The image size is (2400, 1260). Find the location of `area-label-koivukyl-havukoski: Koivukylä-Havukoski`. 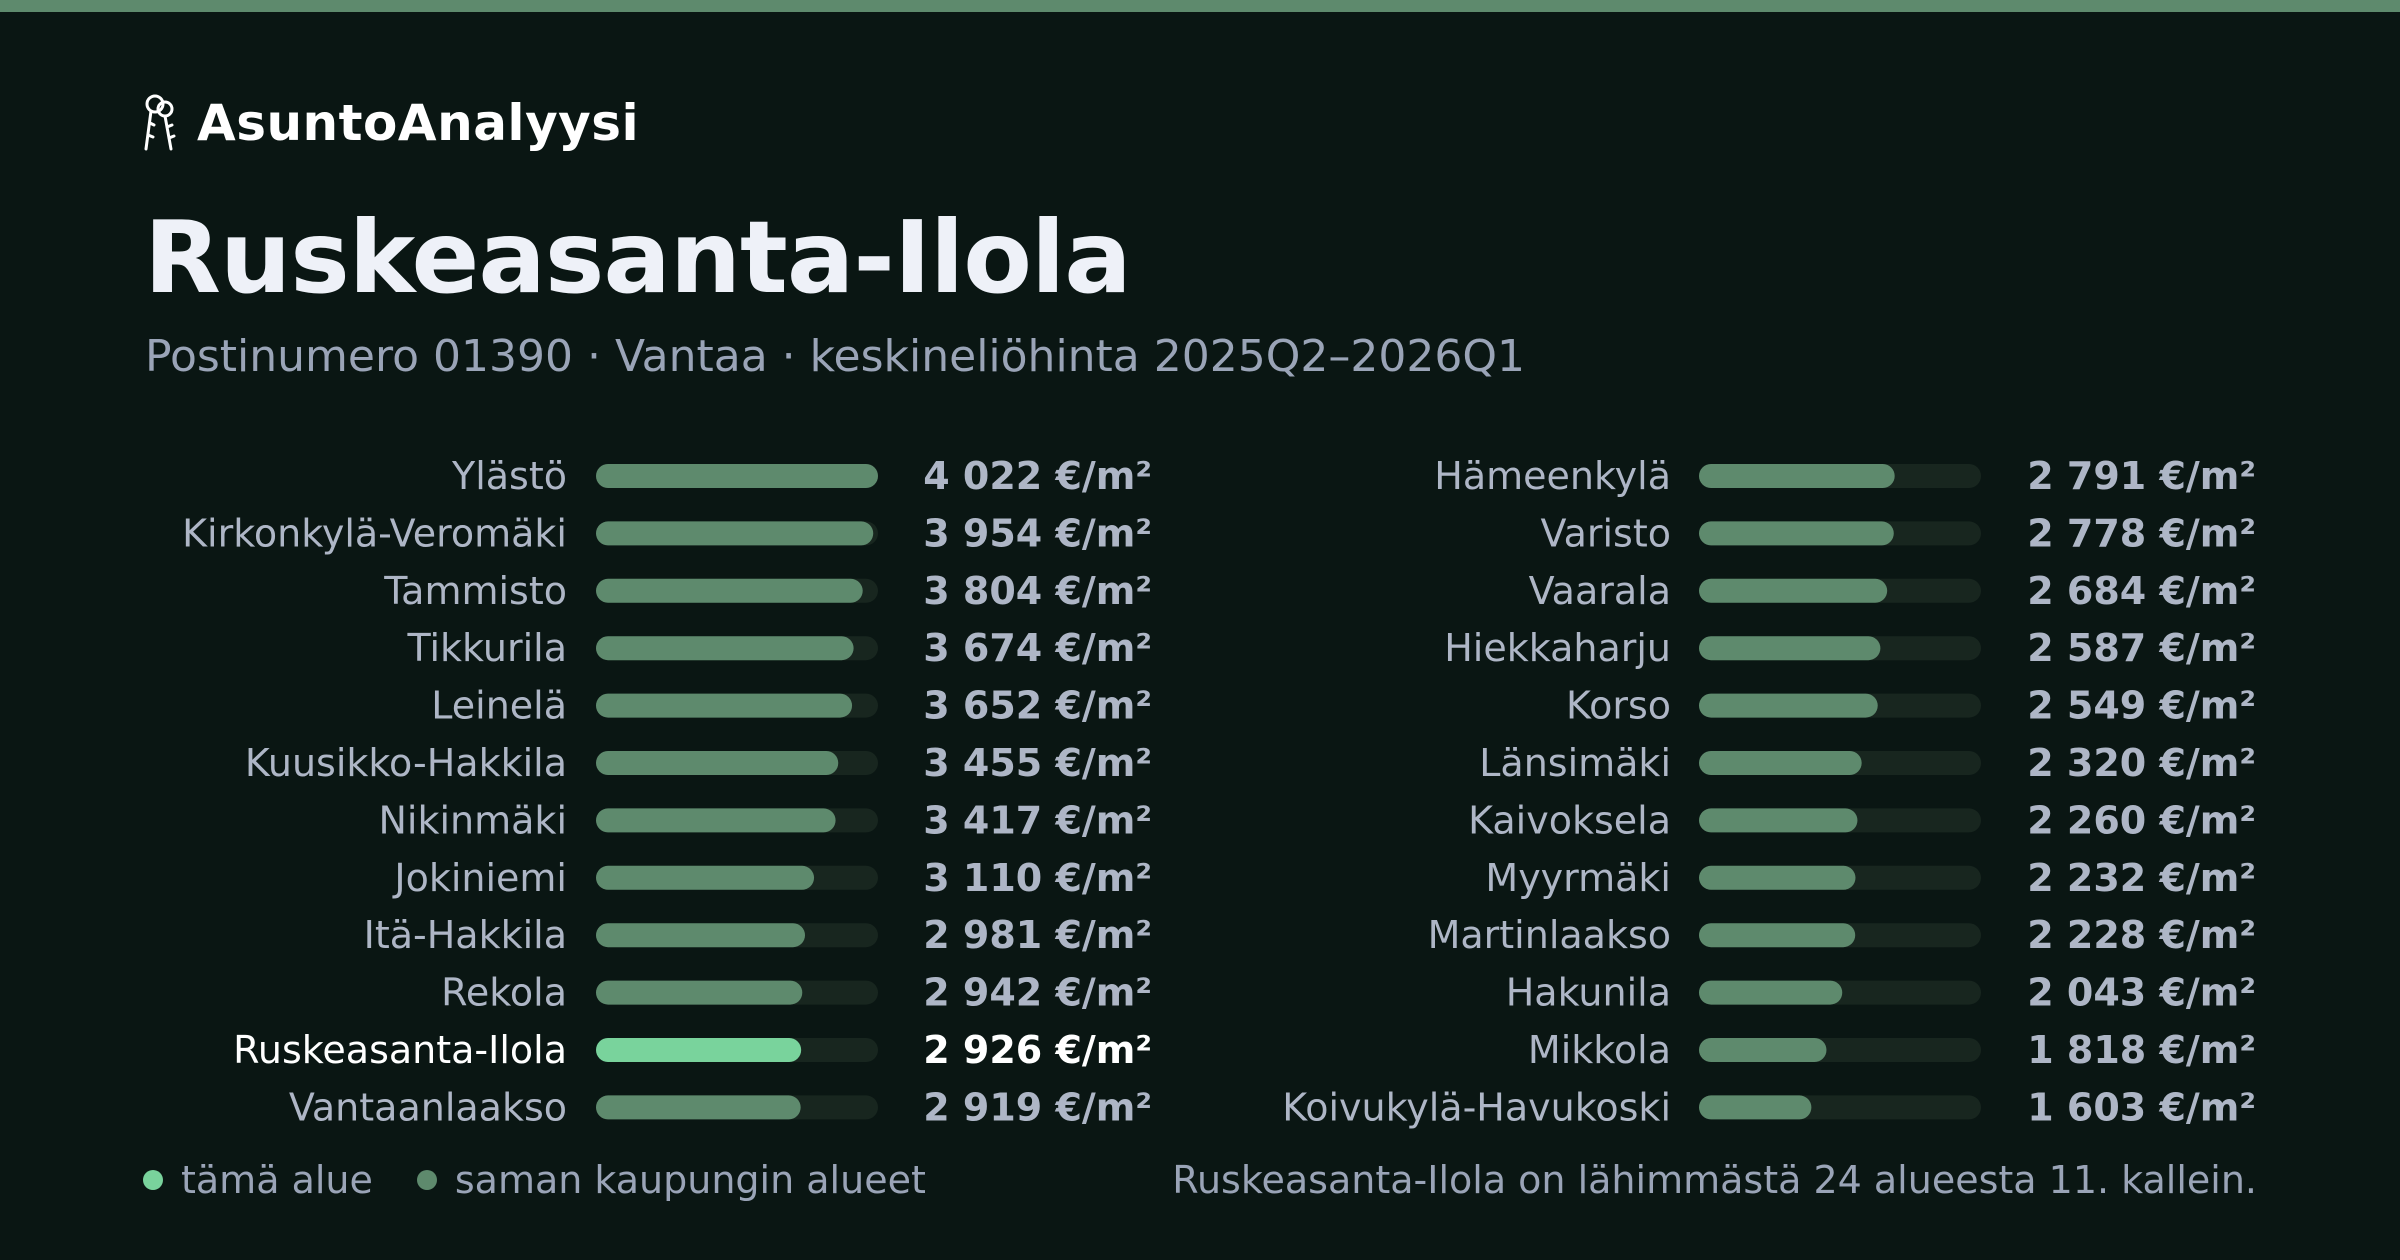

area-label-koivukyl-havukoski: Koivukylä-Havukoski is located at coordinates (1476, 1107).